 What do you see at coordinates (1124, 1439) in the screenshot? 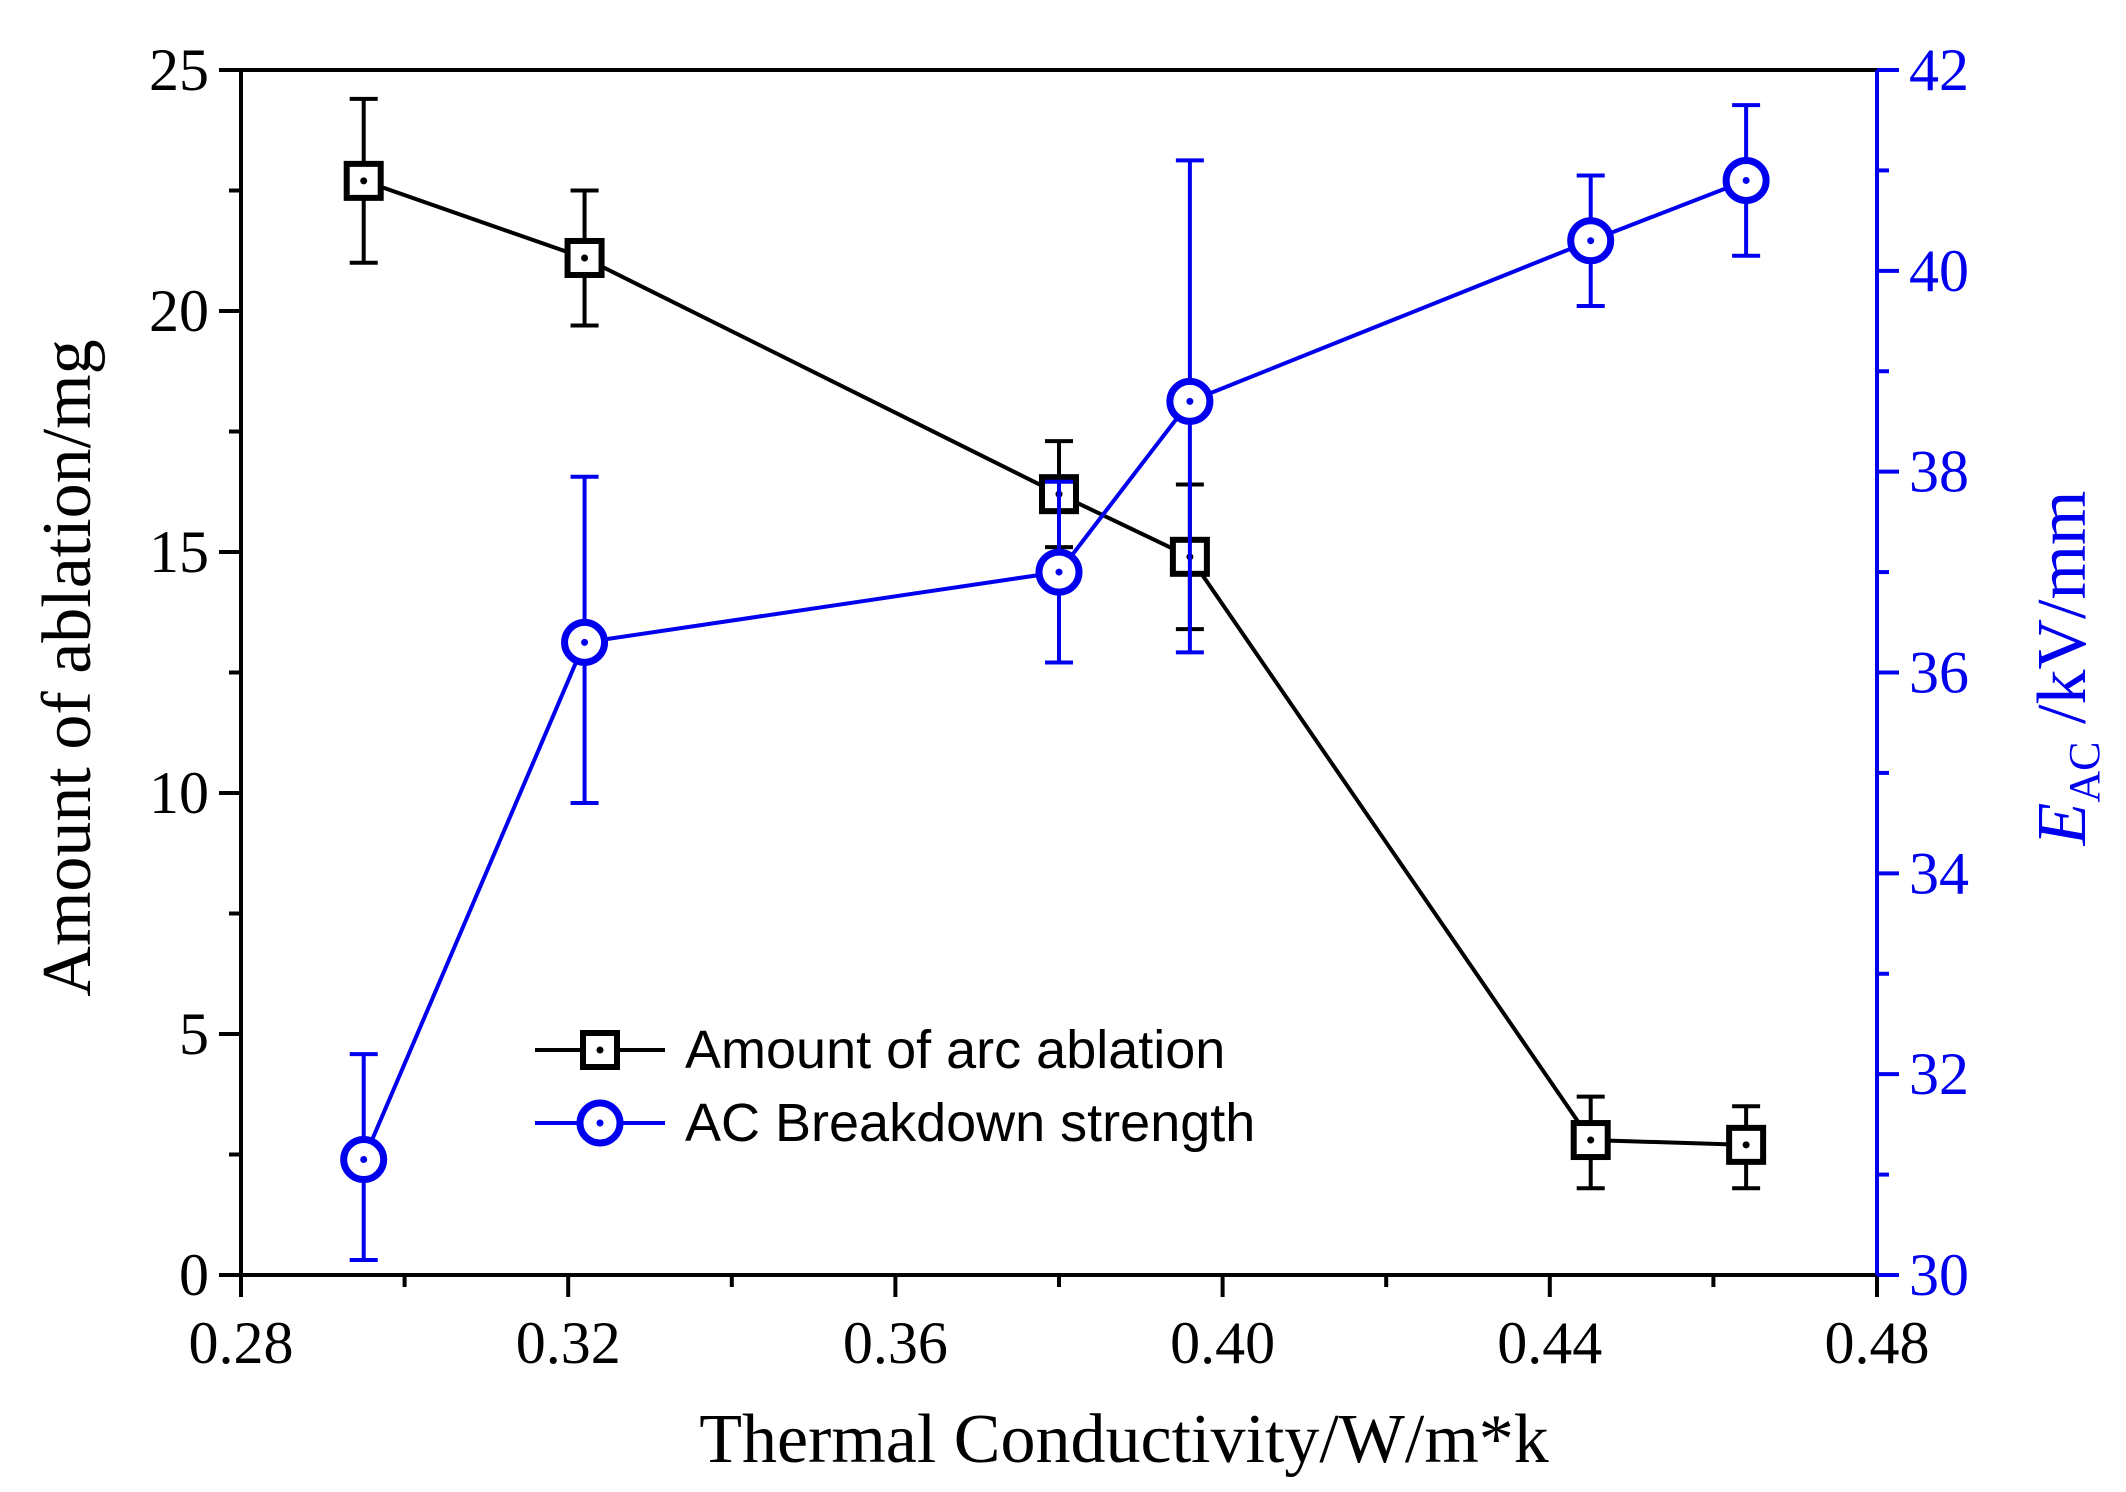
I see `x-axis-label: Thermal Conductivity/W/m*k` at bounding box center [1124, 1439].